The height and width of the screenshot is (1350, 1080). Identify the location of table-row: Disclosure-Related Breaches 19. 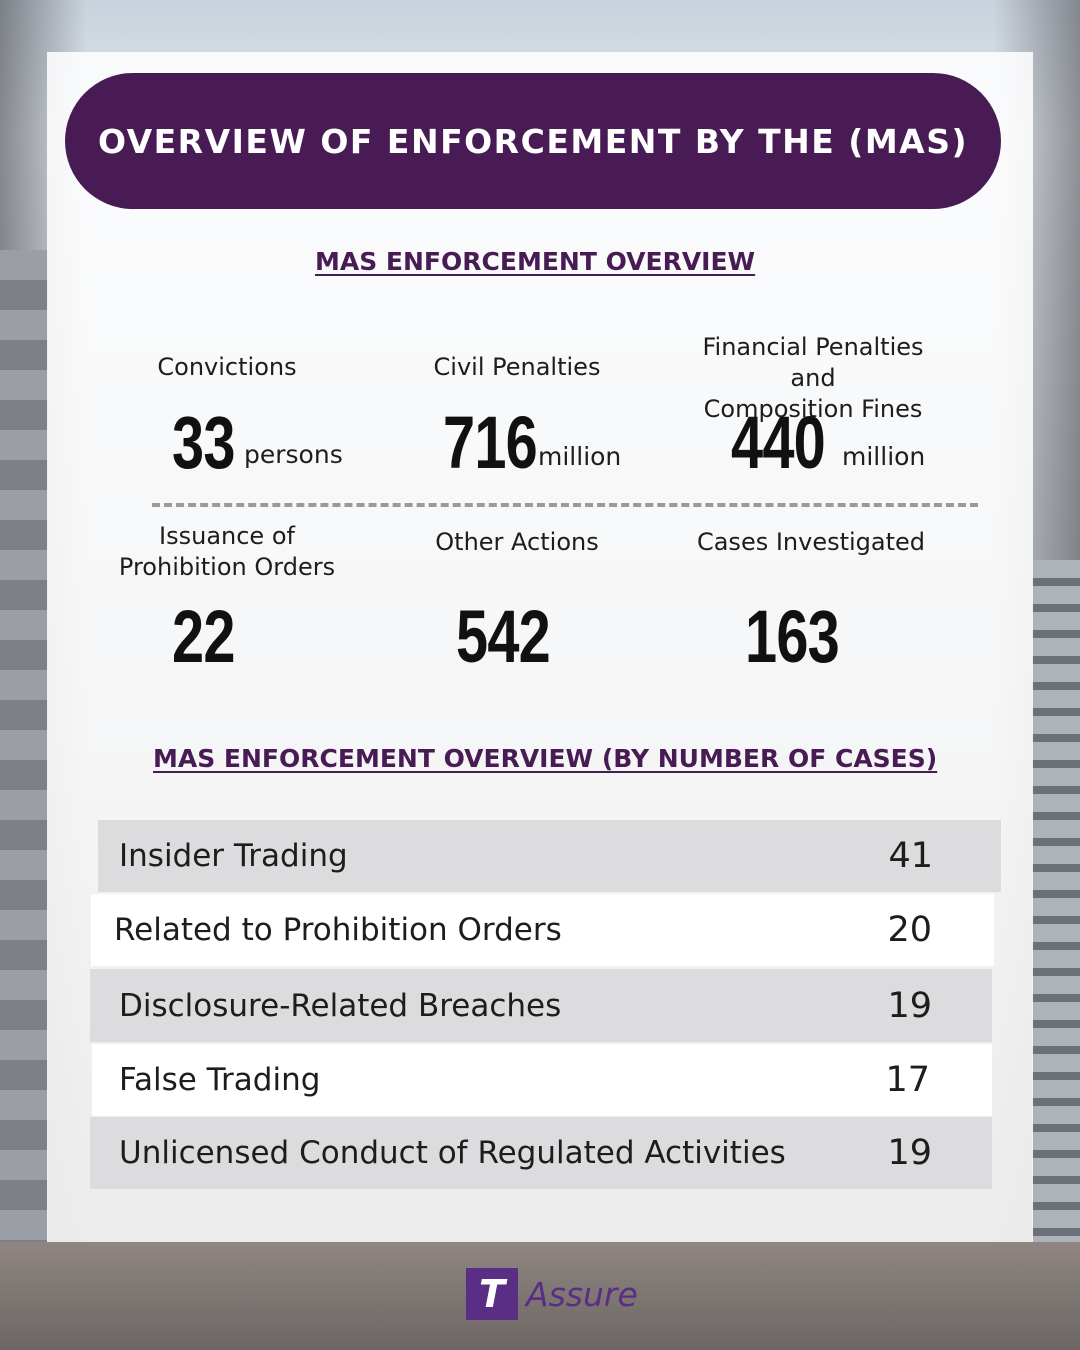
(541, 1005).